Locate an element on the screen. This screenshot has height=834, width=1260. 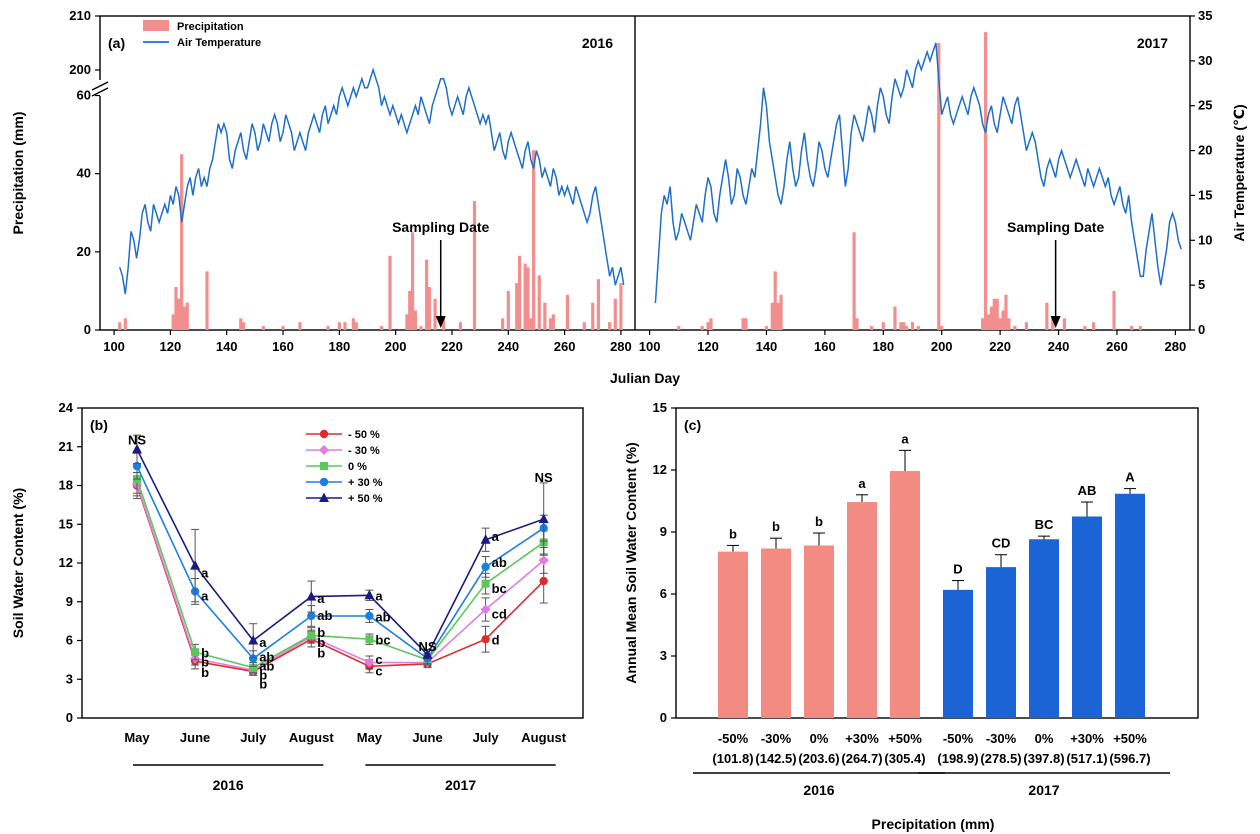
significance-letter: A is located at coordinates (1130, 477).